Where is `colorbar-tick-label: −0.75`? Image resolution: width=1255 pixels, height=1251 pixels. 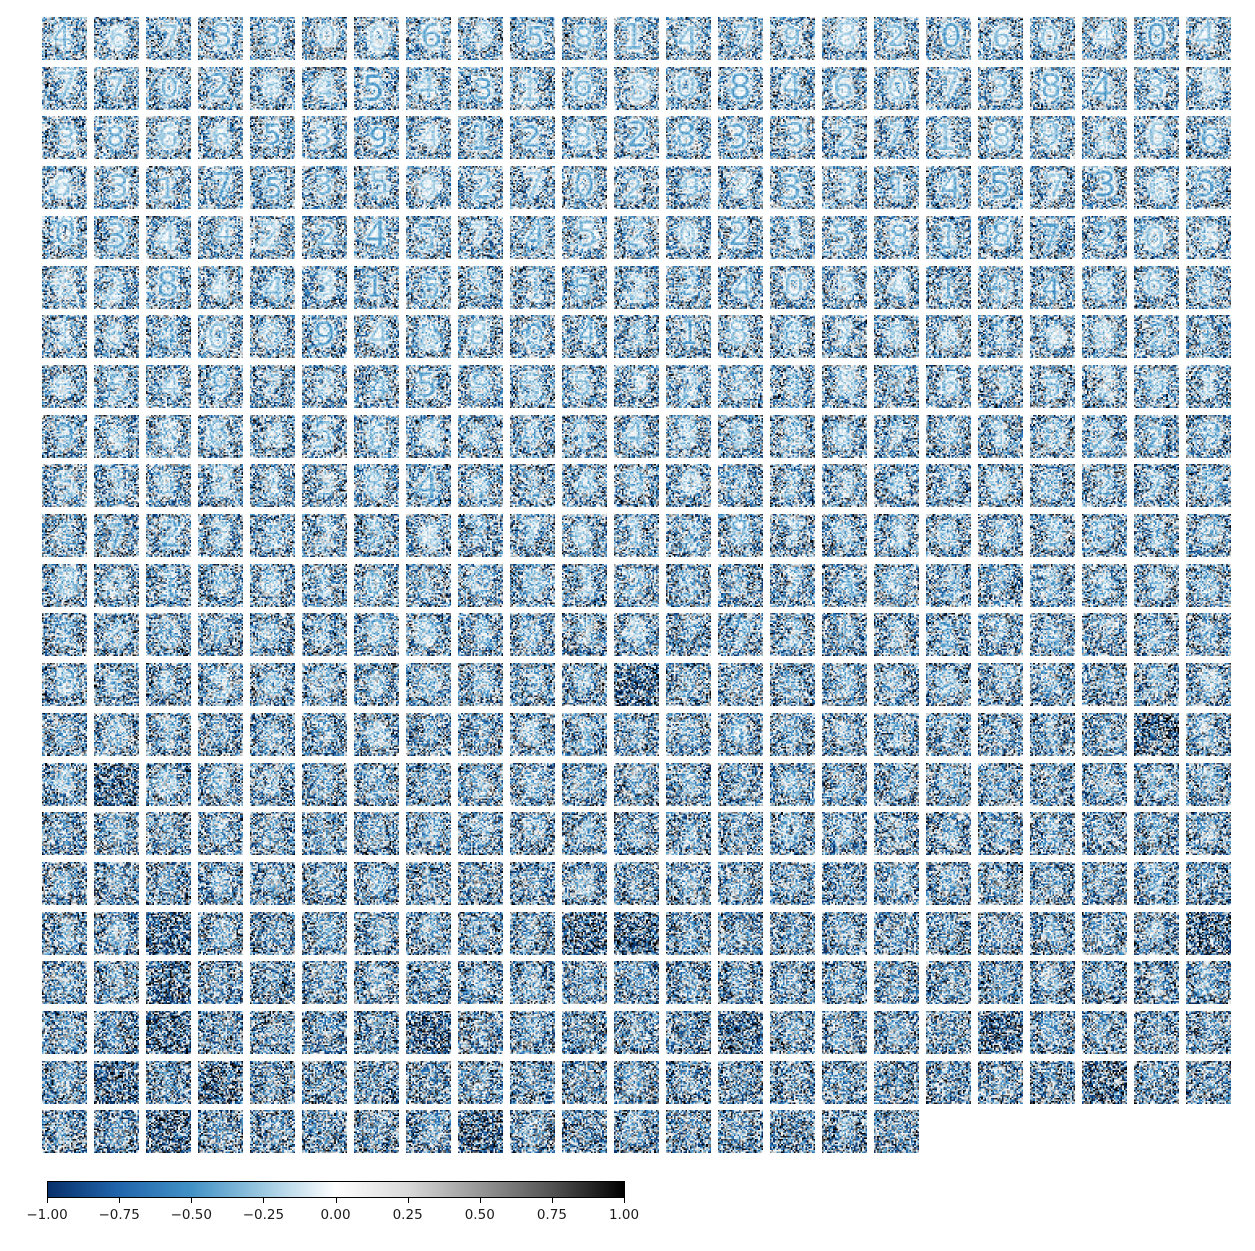
colorbar-tick-label: −0.75 is located at coordinates (119, 1215).